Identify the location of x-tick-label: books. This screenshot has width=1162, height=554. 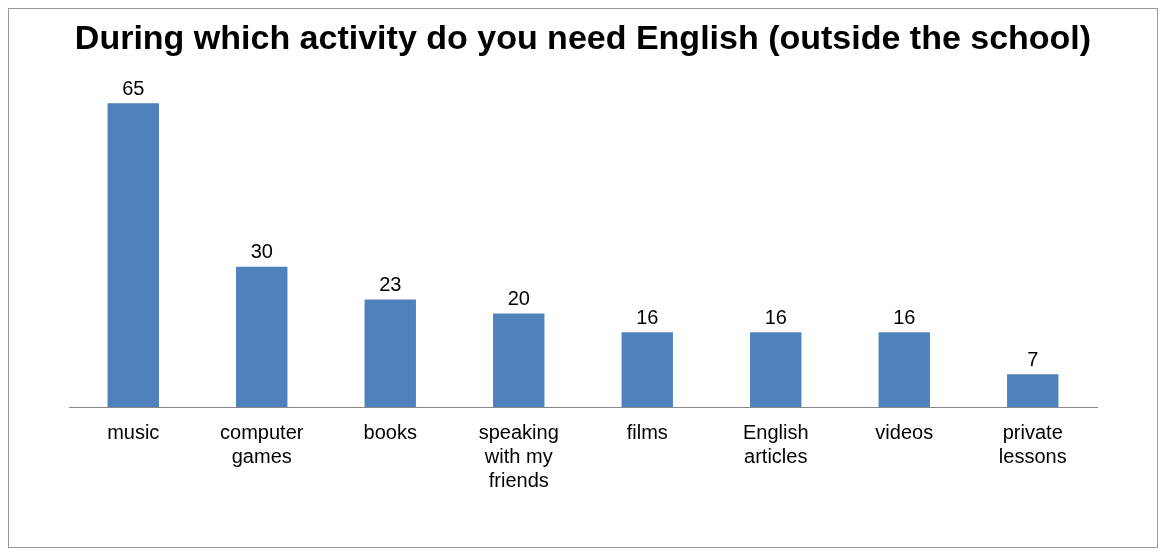
(390, 431).